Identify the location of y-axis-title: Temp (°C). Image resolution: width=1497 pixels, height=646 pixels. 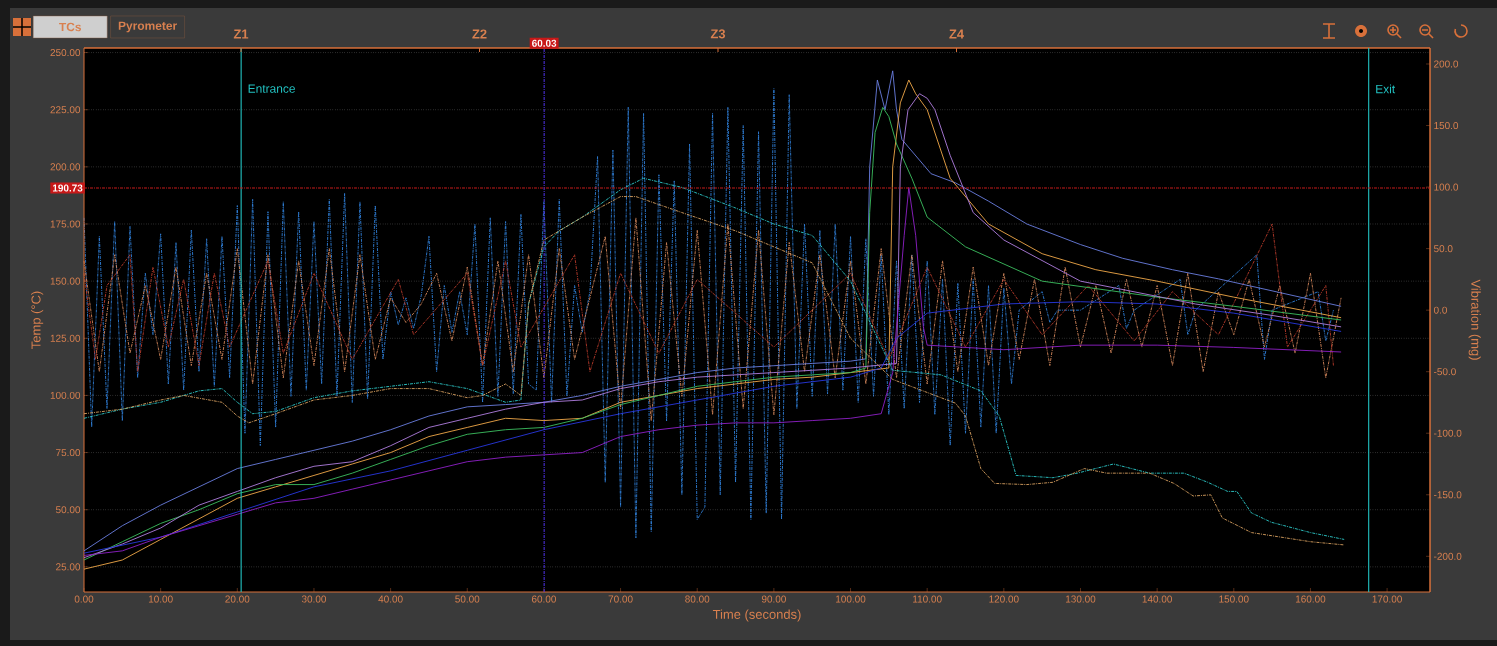
(37, 320).